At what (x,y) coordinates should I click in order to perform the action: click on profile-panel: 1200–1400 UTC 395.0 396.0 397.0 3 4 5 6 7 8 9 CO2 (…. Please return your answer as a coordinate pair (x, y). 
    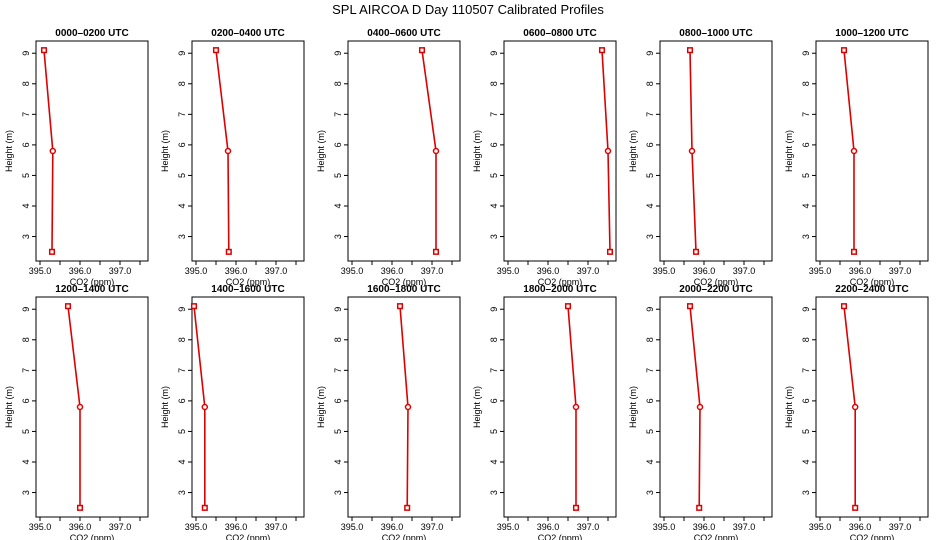
    Looking at the image, I should click on (76, 412).